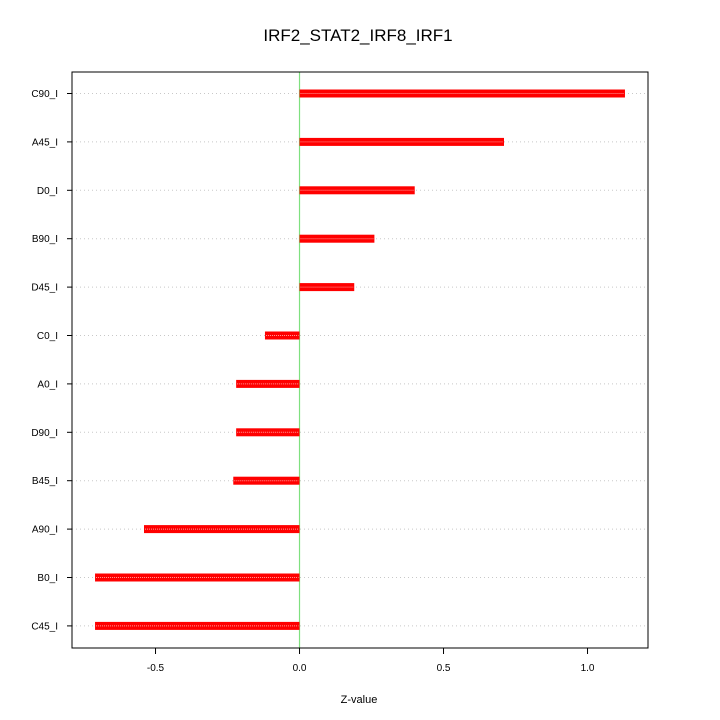 Image resolution: width=720 pixels, height=720 pixels. What do you see at coordinates (44, 288) in the screenshot?
I see `y-tick-label: D45_I` at bounding box center [44, 288].